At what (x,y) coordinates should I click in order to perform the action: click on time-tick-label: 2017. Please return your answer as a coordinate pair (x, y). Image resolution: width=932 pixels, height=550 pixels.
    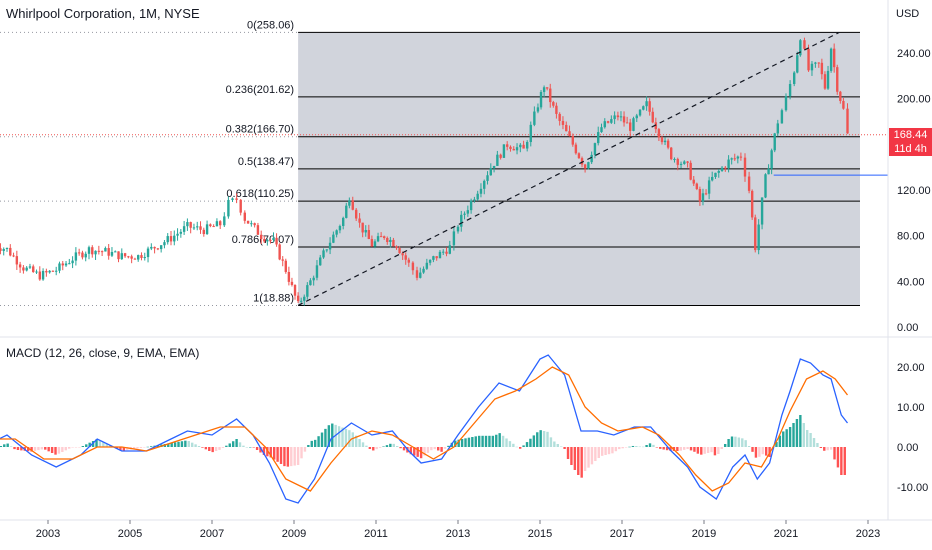
    Looking at the image, I should click on (622, 534).